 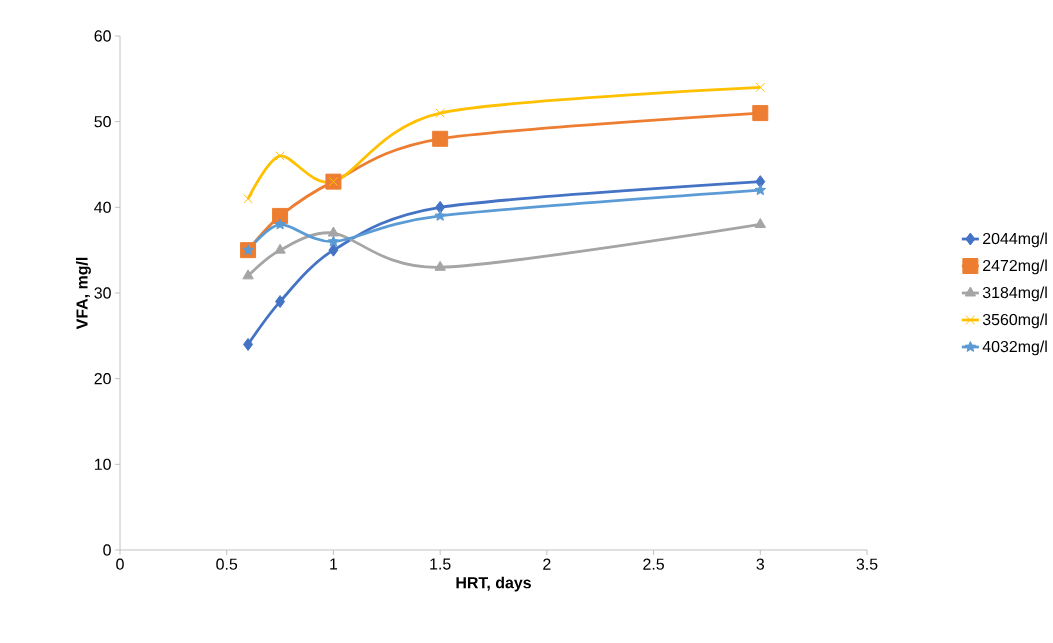 What do you see at coordinates (83, 293) in the screenshot?
I see `y-axis-title: VFA, mg/l` at bounding box center [83, 293].